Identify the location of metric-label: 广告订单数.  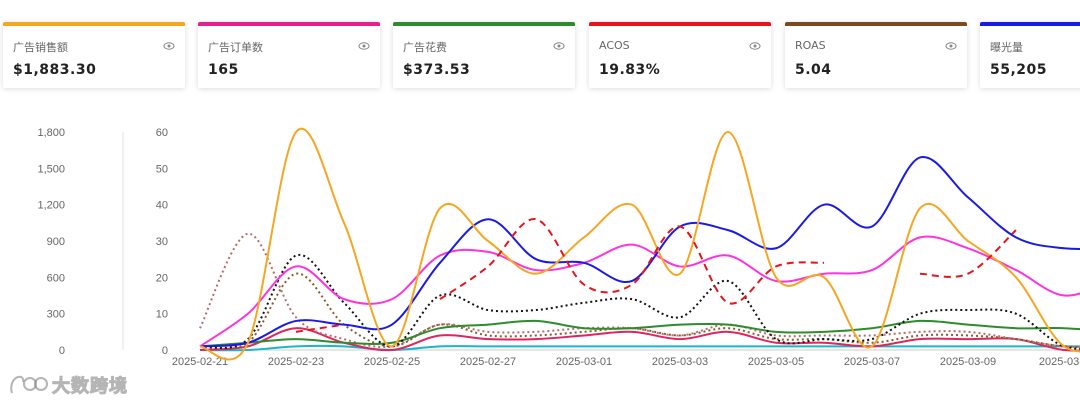
(235, 47).